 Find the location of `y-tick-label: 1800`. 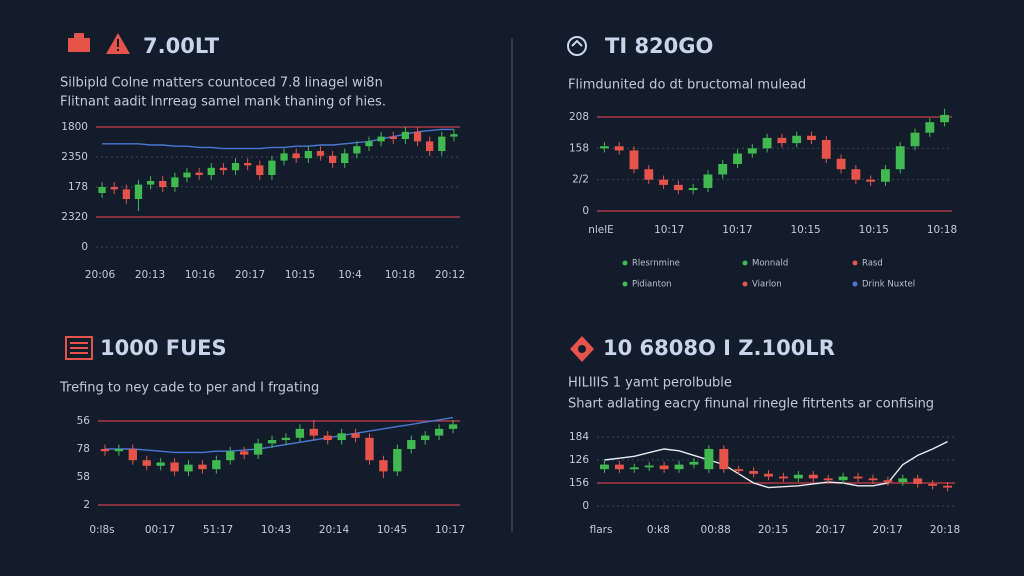

y-tick-label: 1800 is located at coordinates (74, 127).